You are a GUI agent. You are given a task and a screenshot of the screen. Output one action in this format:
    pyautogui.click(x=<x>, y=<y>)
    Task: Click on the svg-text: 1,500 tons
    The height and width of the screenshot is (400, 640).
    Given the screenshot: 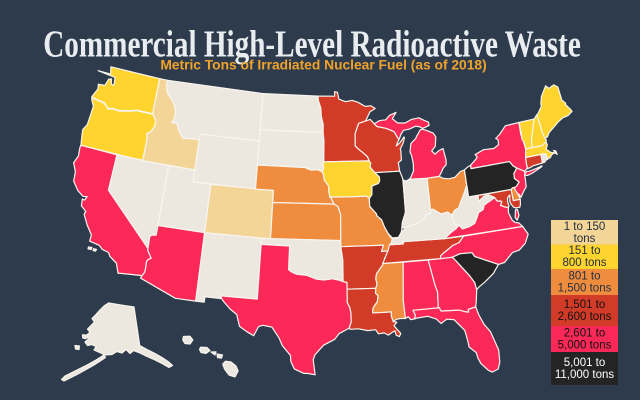 What is the action you would take?
    pyautogui.click(x=585, y=289)
    